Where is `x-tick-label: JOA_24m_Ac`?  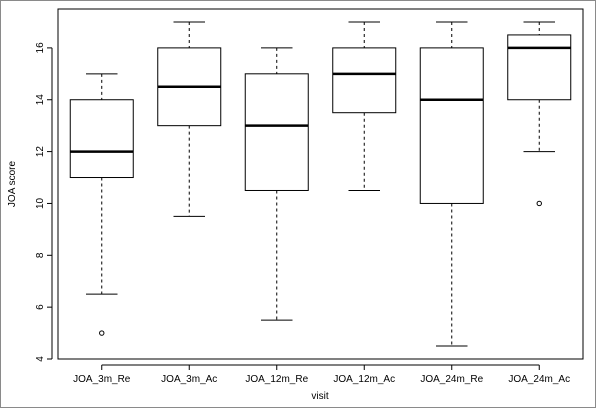 x-tick-label: JOA_24m_Ac is located at coordinates (539, 379).